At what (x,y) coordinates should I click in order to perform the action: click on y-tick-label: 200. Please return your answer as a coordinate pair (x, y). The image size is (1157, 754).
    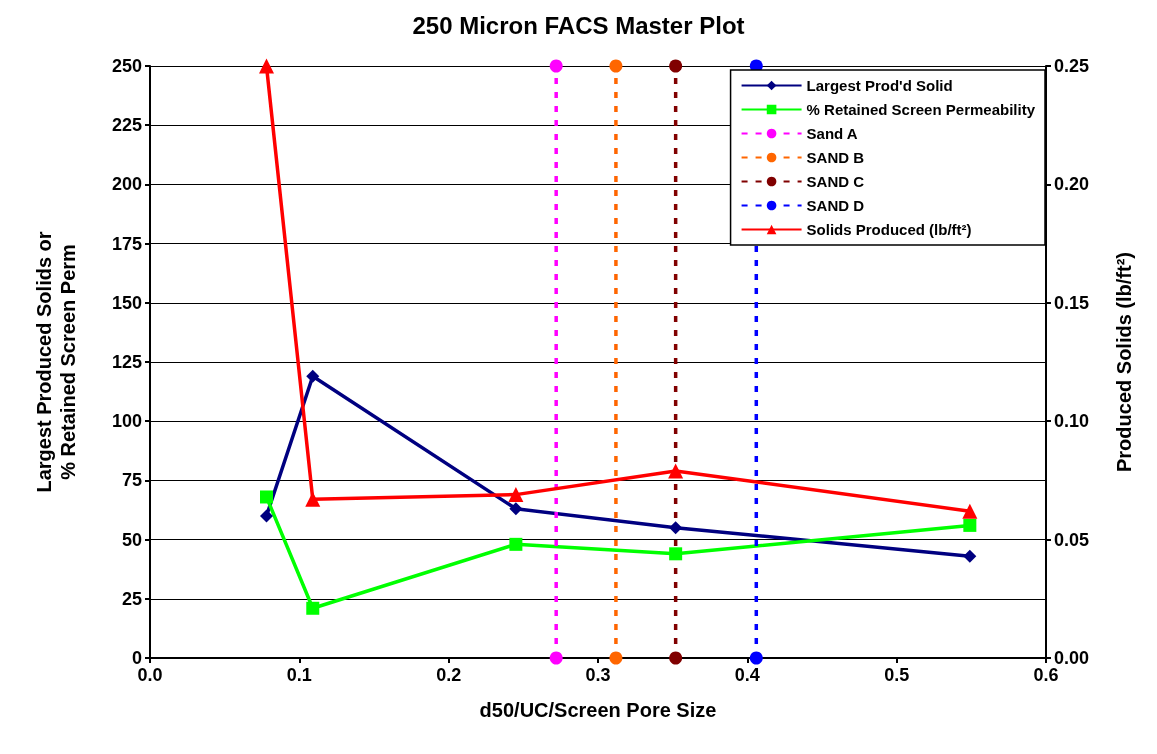
    Looking at the image, I should click on (126, 184).